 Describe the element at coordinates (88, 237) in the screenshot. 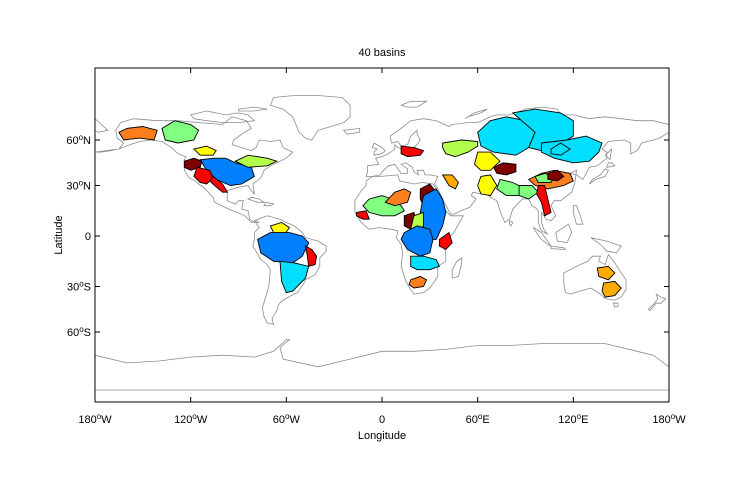

I see `y-tick-label: 0` at that location.